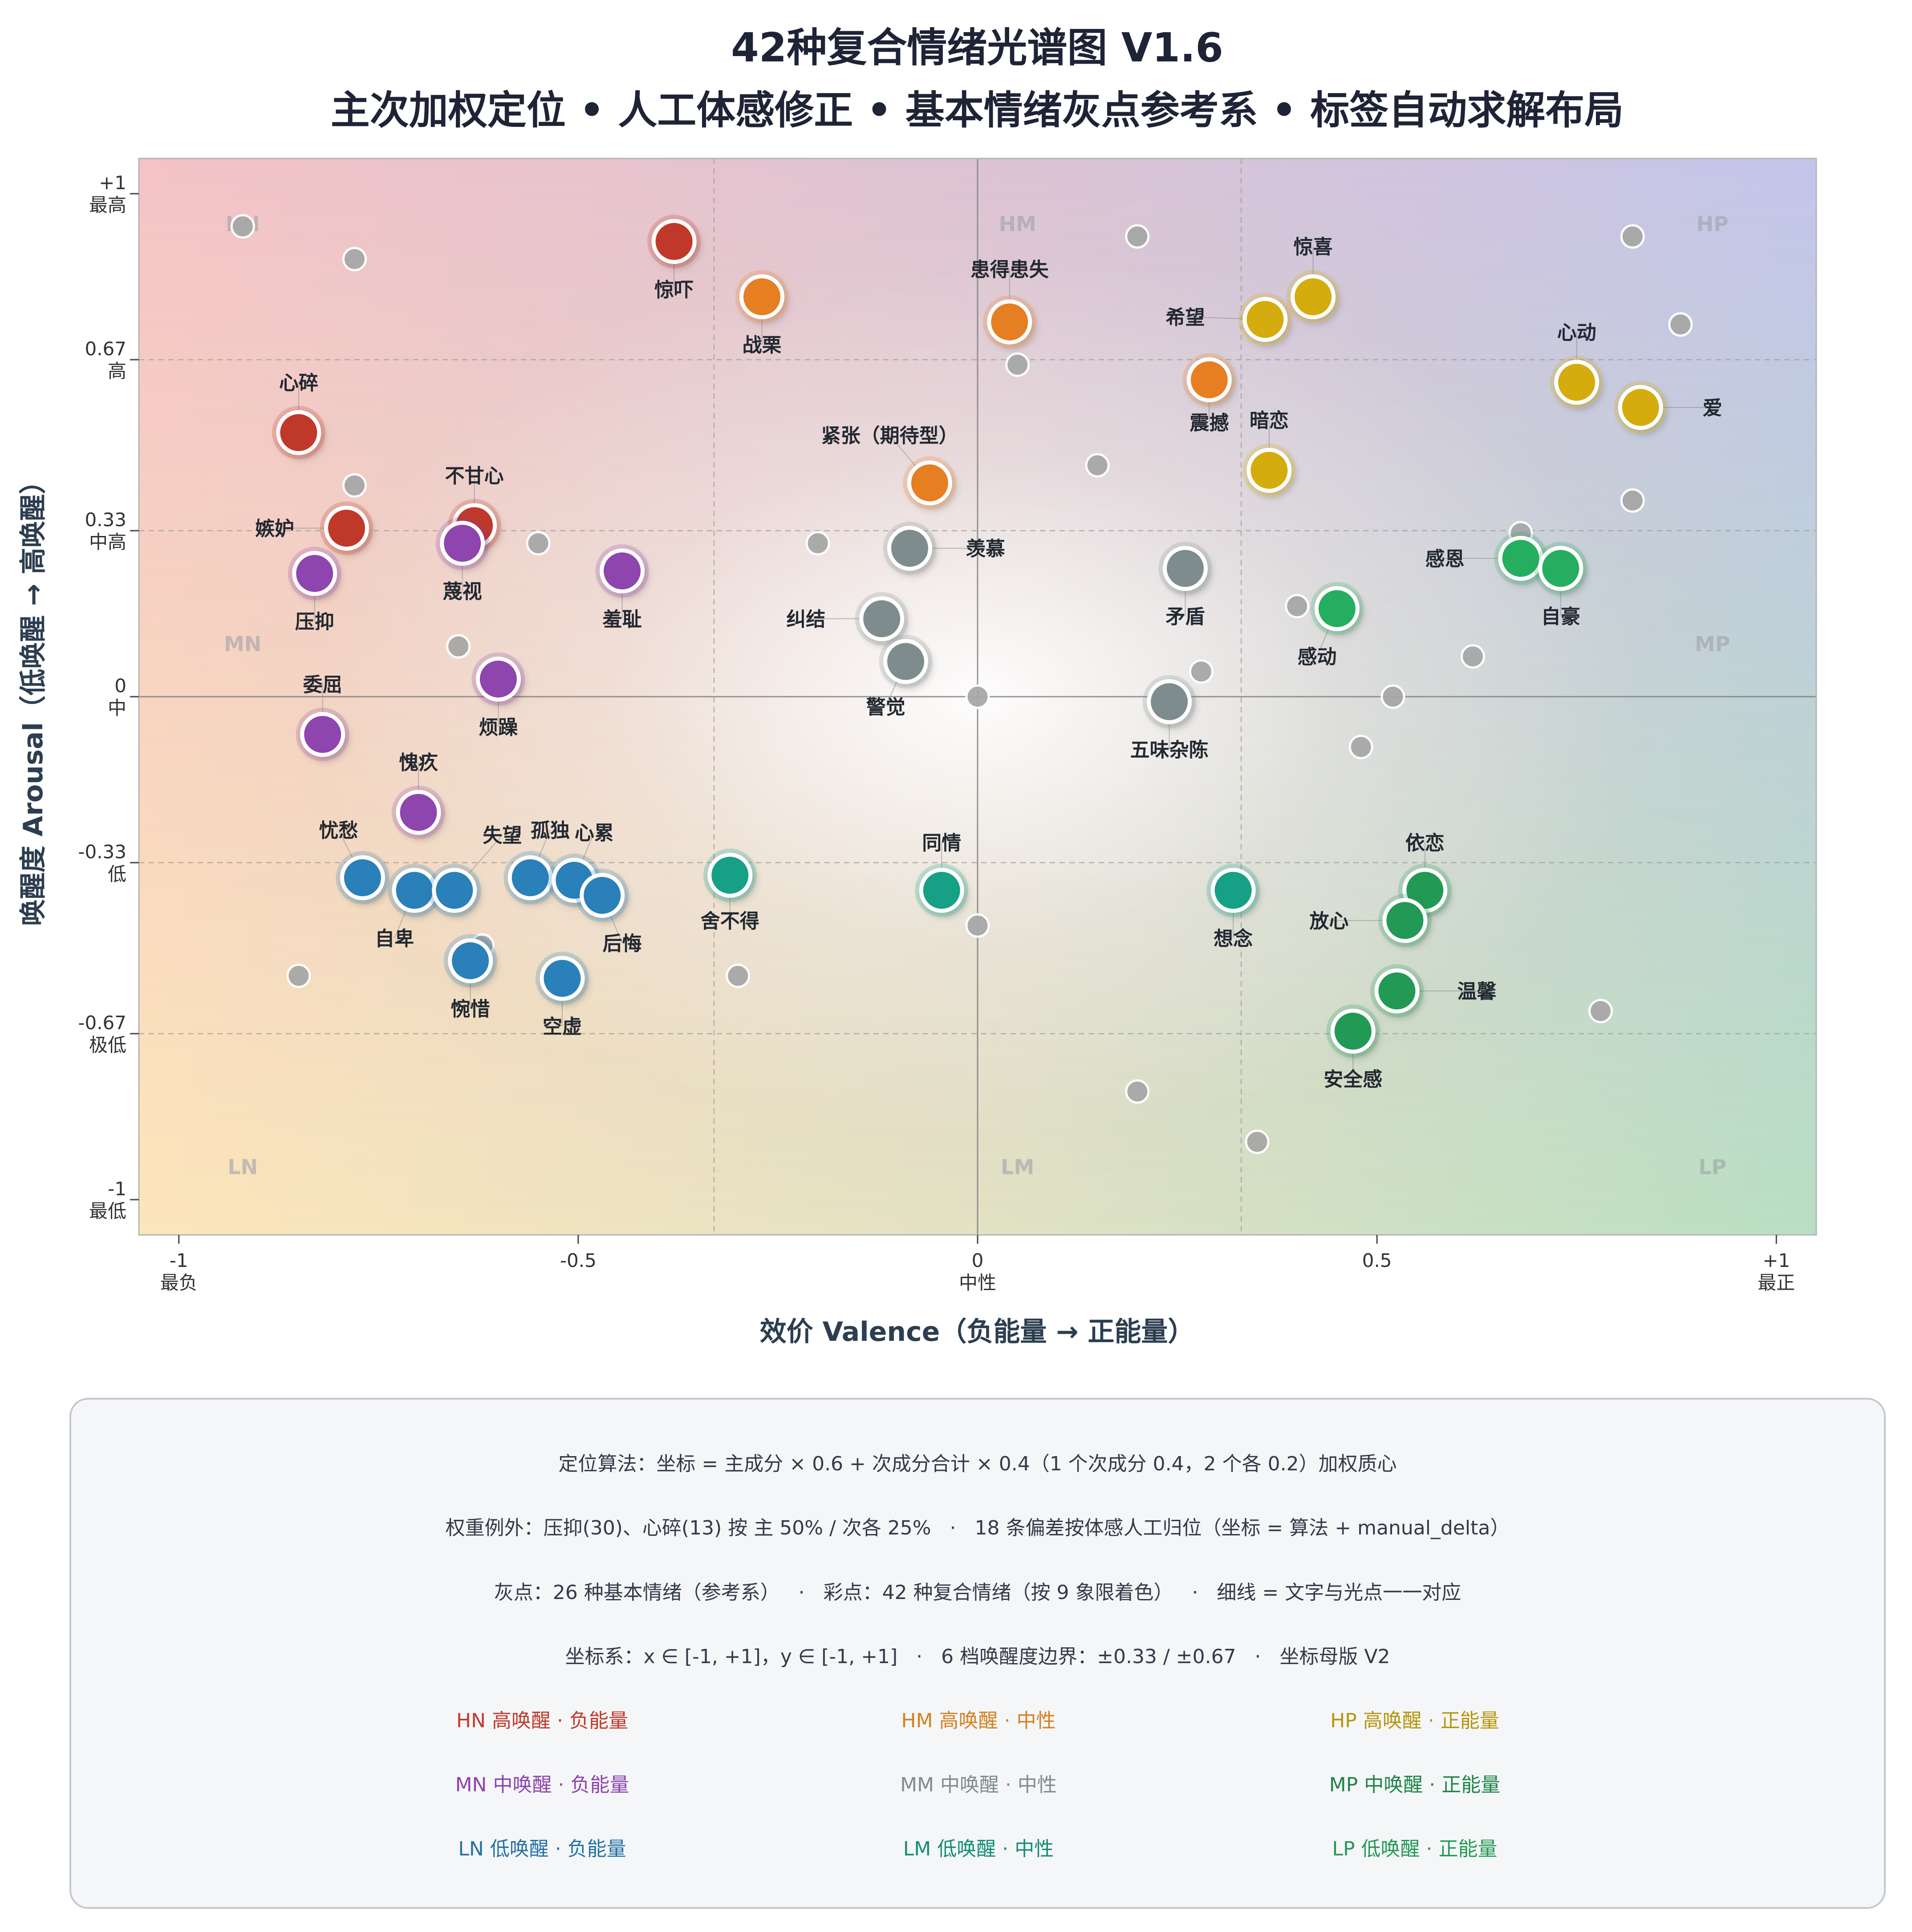  What do you see at coordinates (503, 836) in the screenshot?
I see `emotion-label: 失望` at bounding box center [503, 836].